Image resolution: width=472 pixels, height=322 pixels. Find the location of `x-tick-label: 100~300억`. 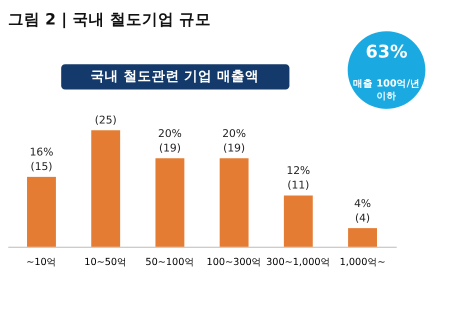

x-tick-label: 100~300억 is located at coordinates (234, 262).